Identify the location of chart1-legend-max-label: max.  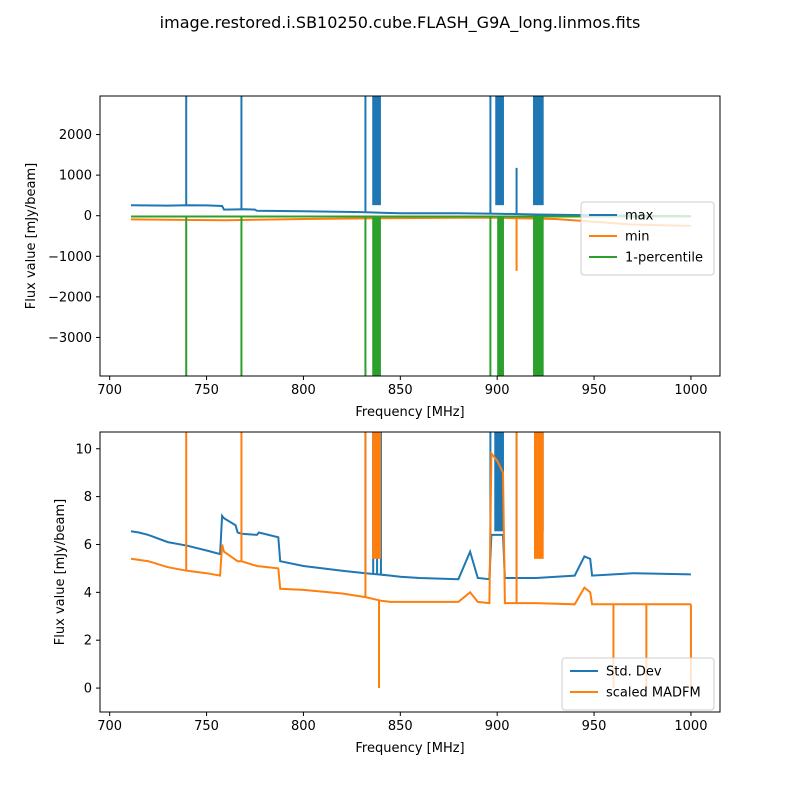
(639, 216).